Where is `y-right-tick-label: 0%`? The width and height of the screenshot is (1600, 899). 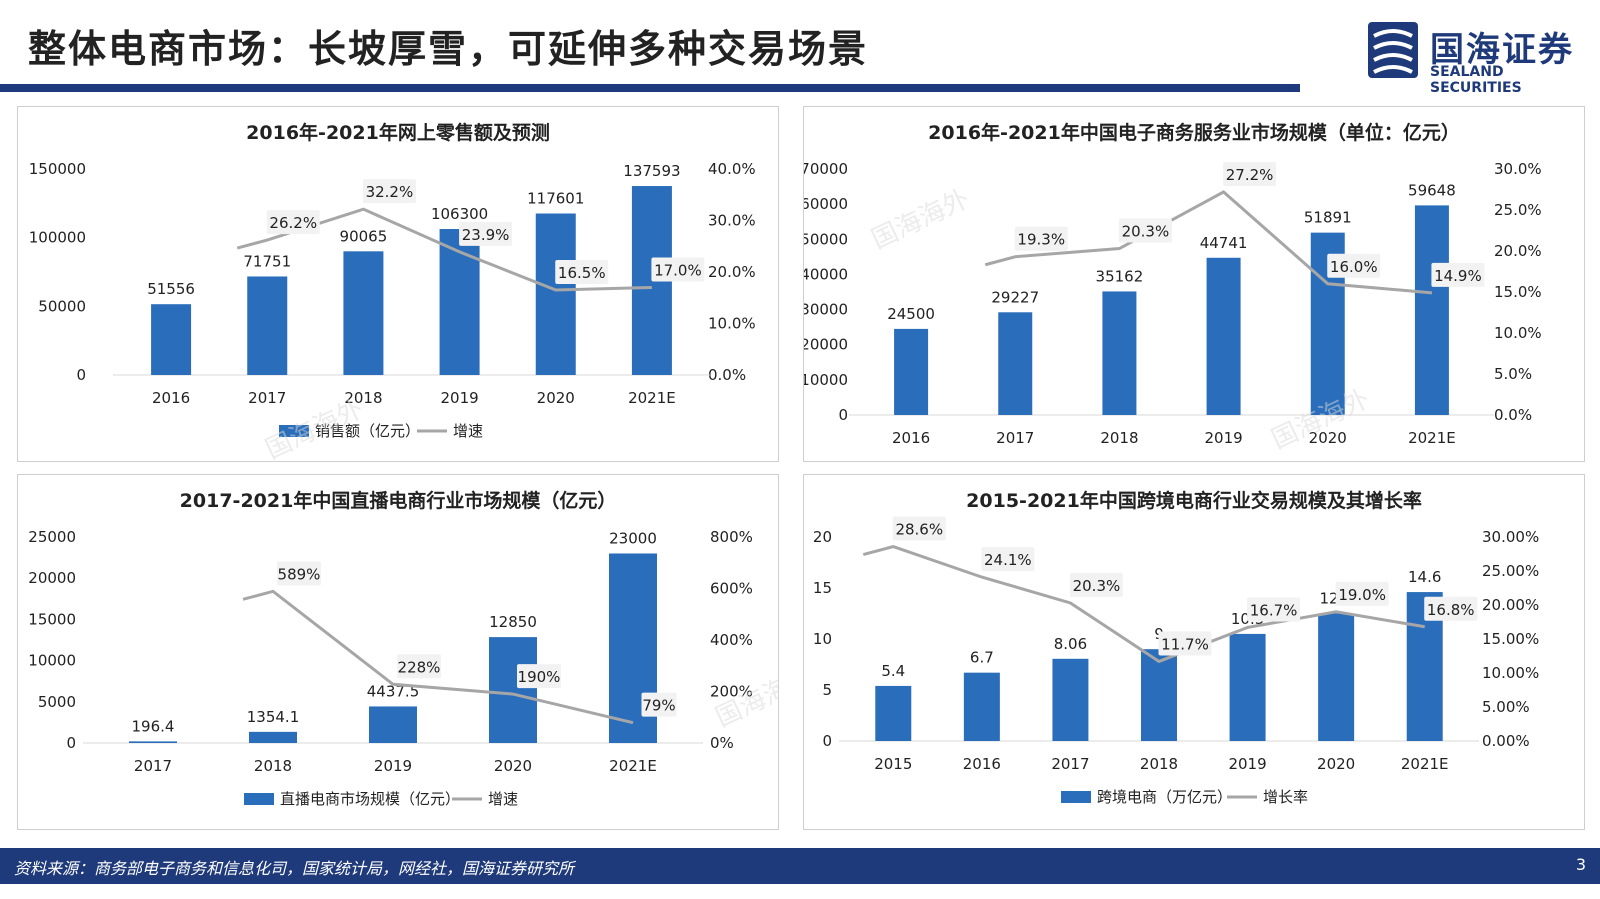 y-right-tick-label: 0% is located at coordinates (722, 743).